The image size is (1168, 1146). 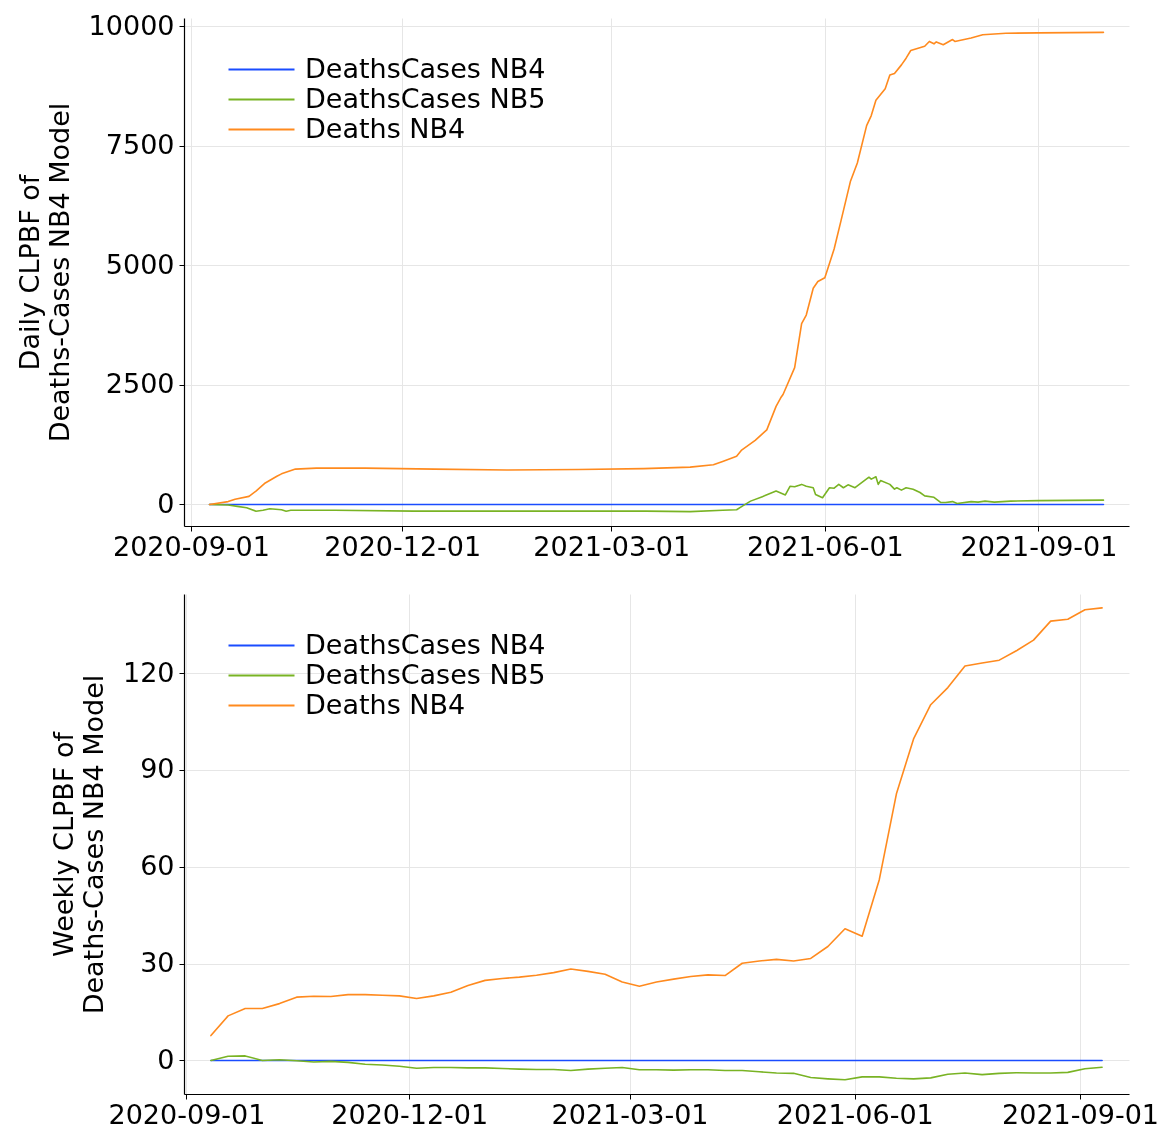 What do you see at coordinates (140, 264) in the screenshot?
I see `y-tick-label: 5000` at bounding box center [140, 264].